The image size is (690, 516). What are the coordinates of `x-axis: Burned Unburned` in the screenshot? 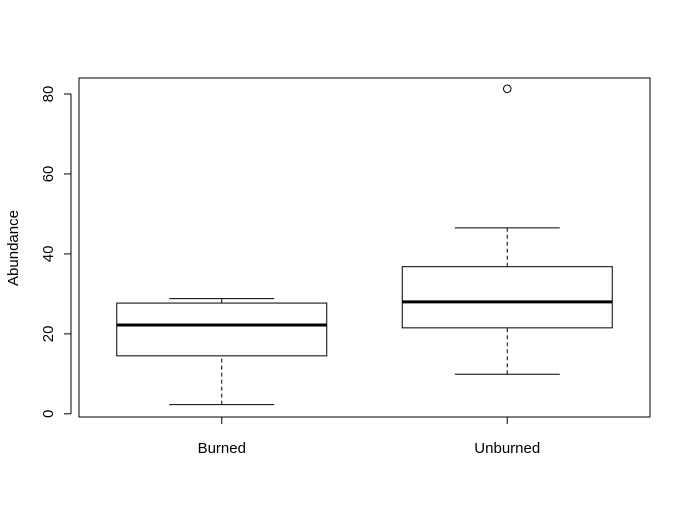 It's located at (369, 437).